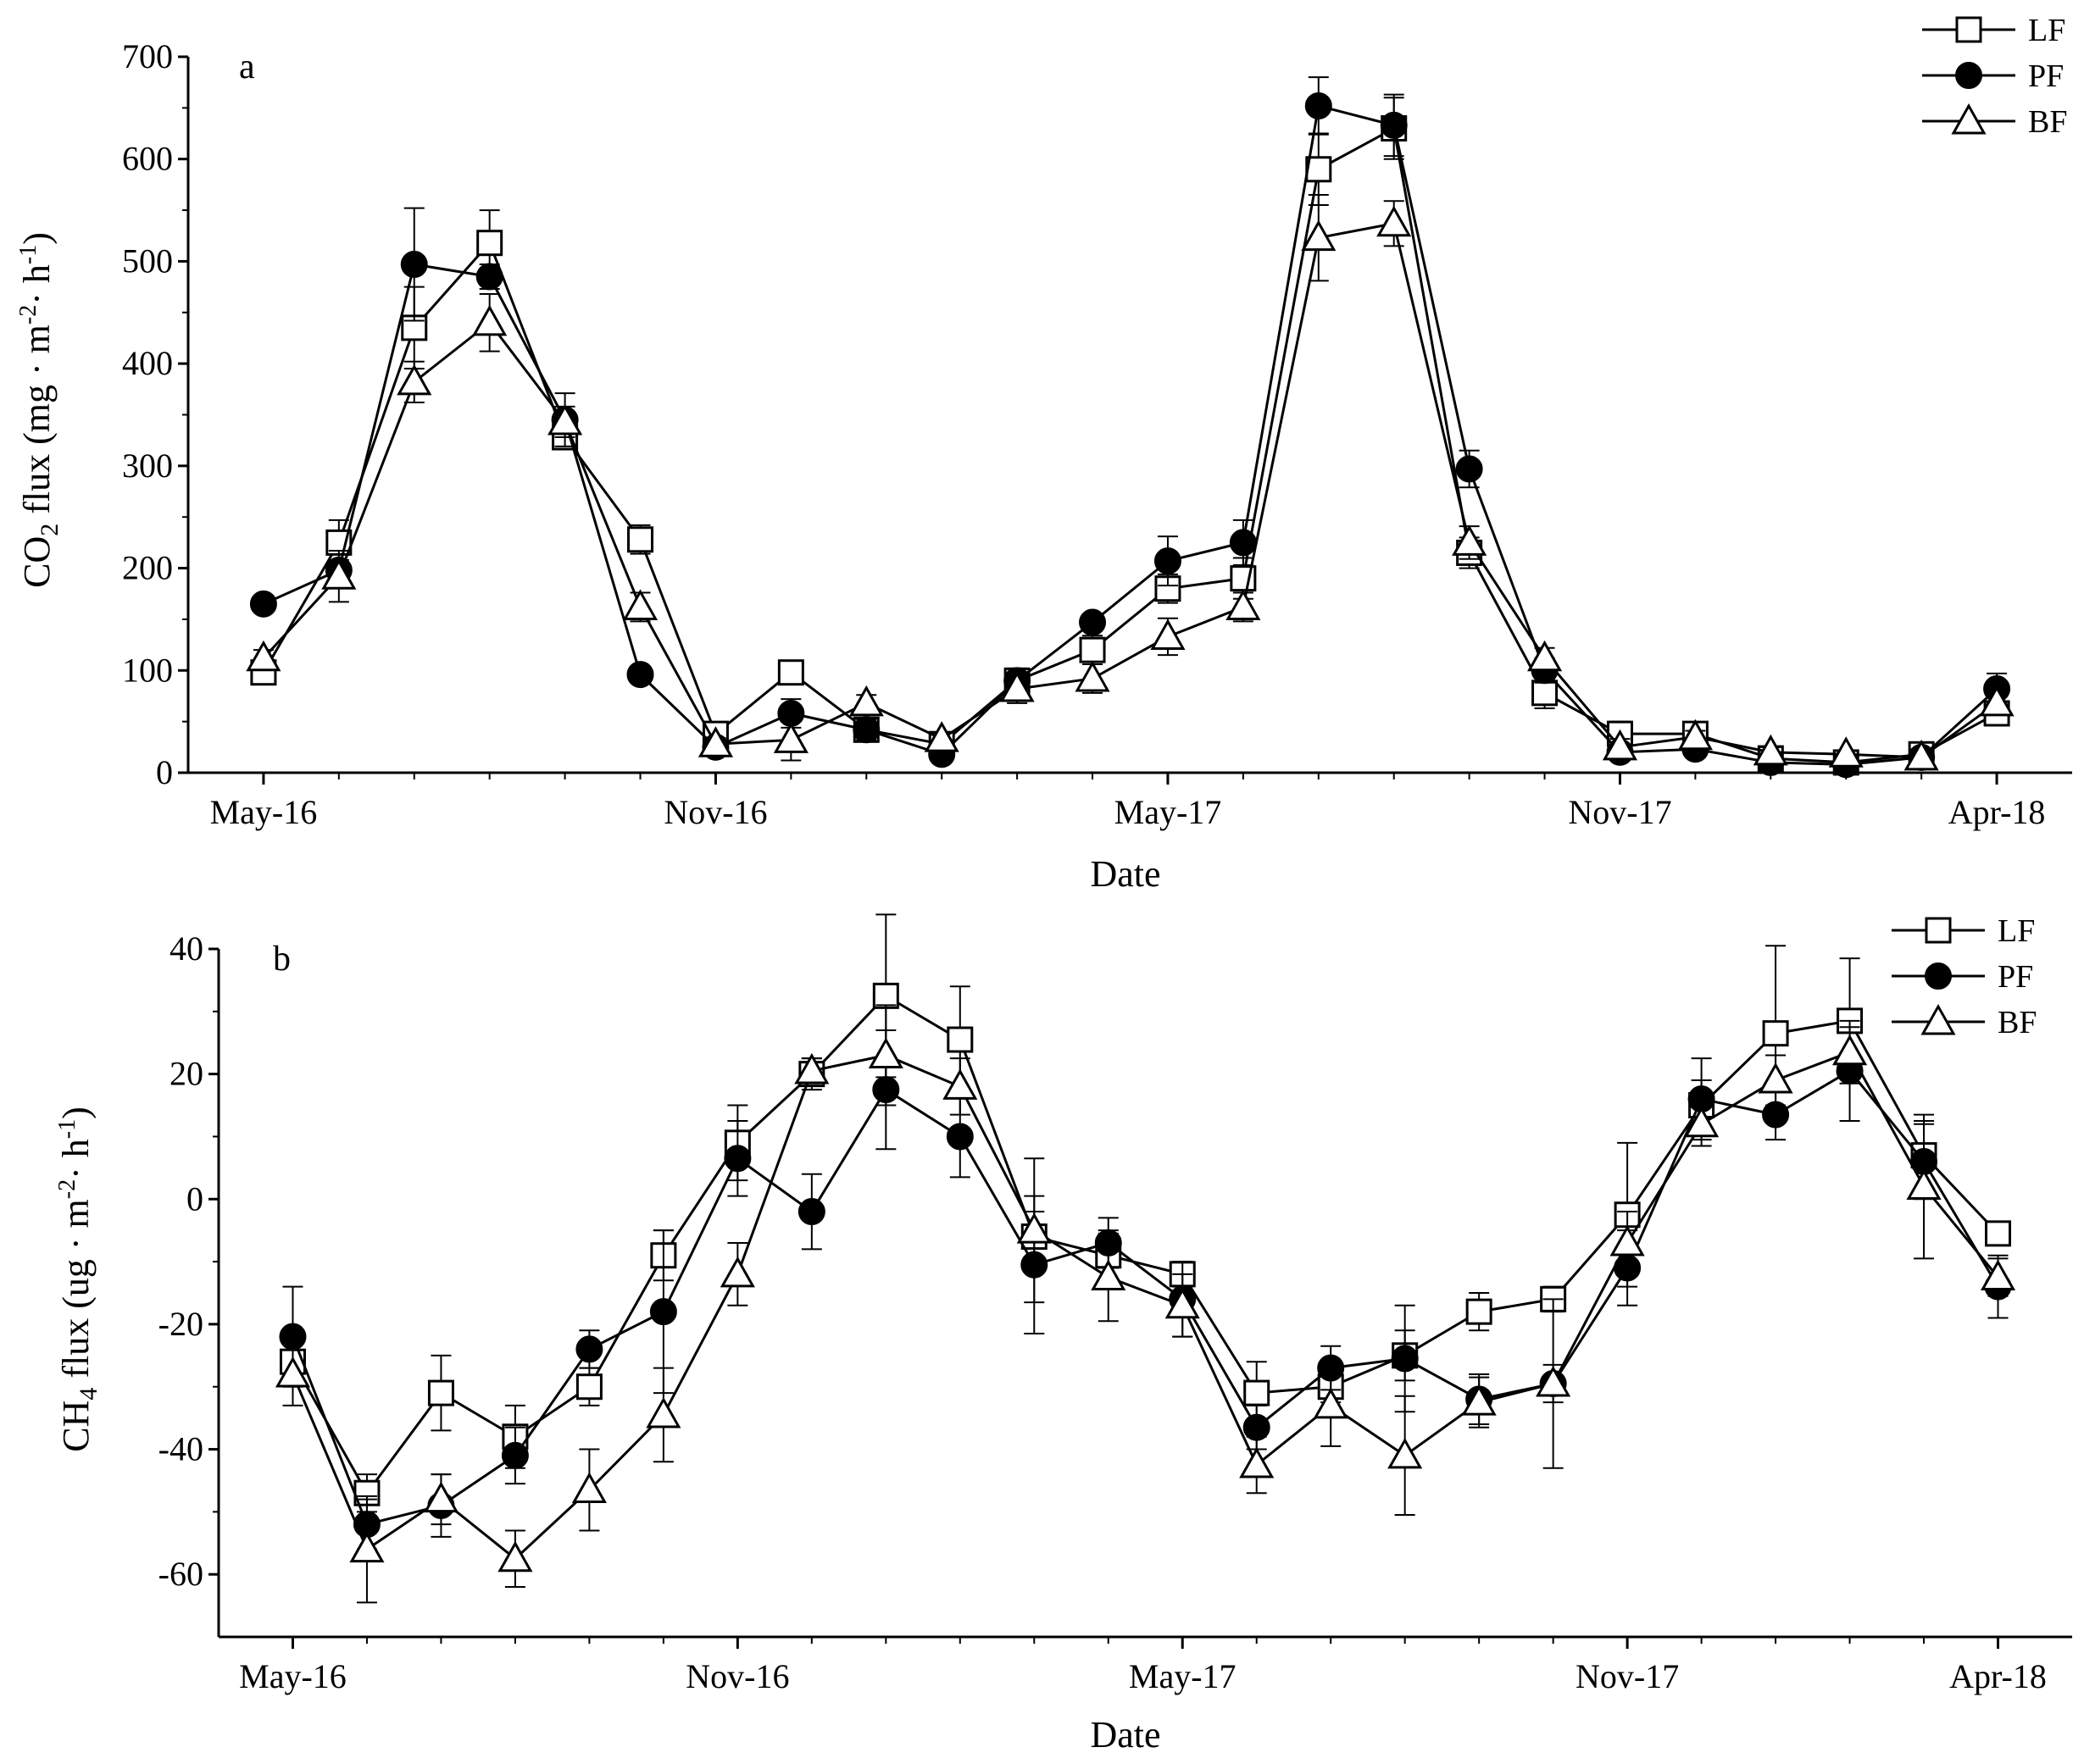  What do you see at coordinates (1968, 75) in the screenshot?
I see `legend-marker-pf` at bounding box center [1968, 75].